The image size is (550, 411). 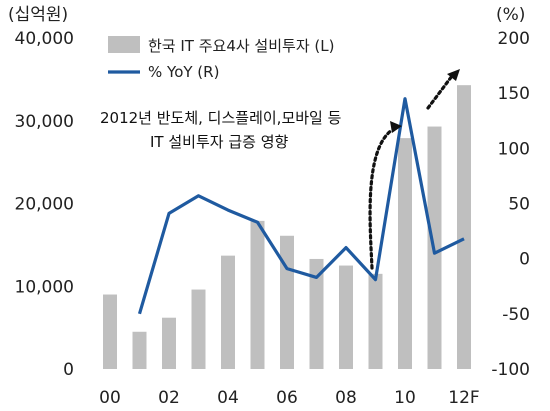 I want to click on x-tick-label: 10, so click(x=405, y=398).